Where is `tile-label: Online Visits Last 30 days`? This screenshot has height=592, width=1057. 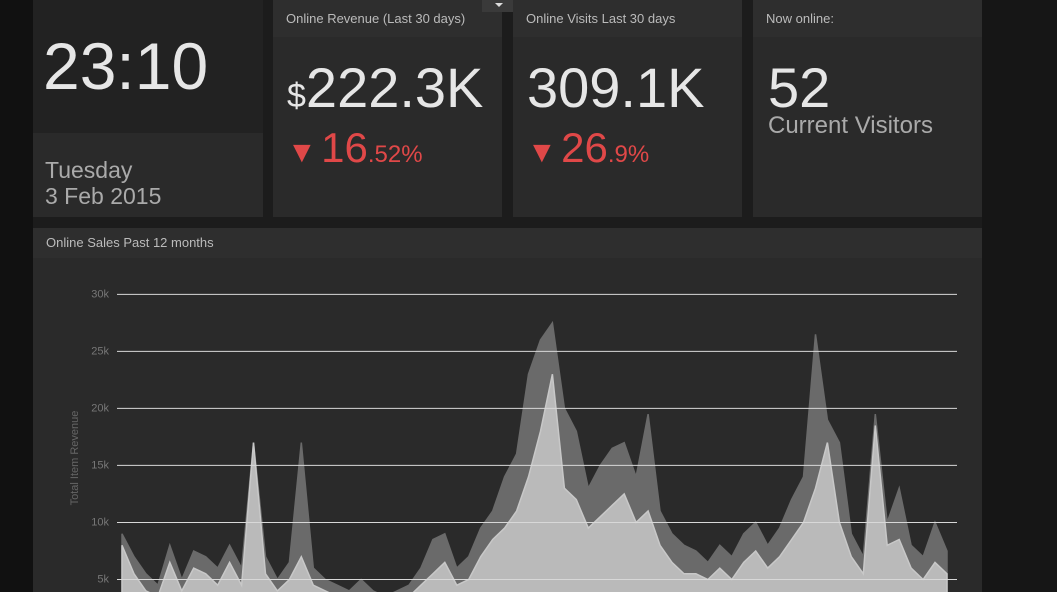 tile-label: Online Visits Last 30 days is located at coordinates (601, 18).